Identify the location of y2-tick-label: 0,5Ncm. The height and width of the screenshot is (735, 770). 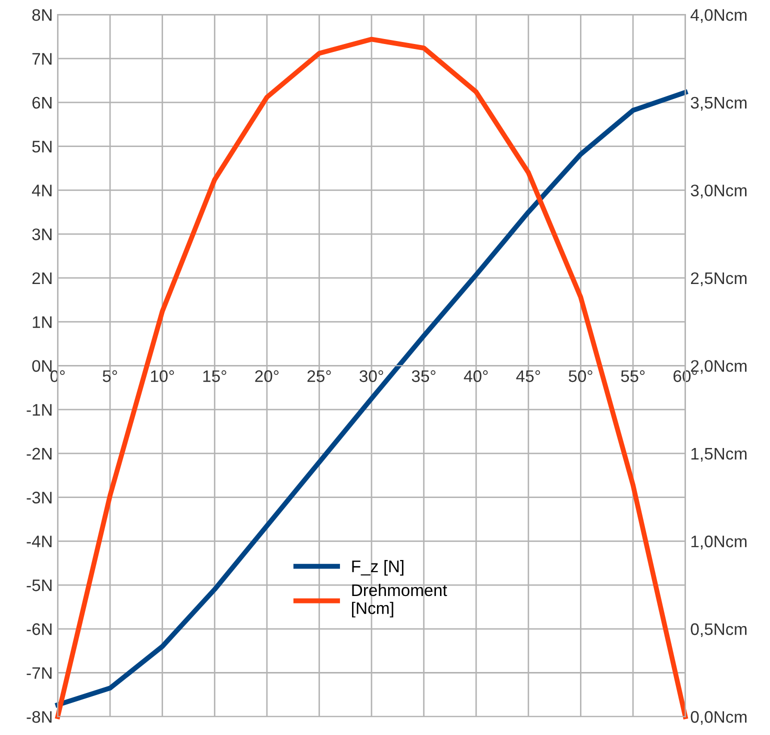
(718, 630).